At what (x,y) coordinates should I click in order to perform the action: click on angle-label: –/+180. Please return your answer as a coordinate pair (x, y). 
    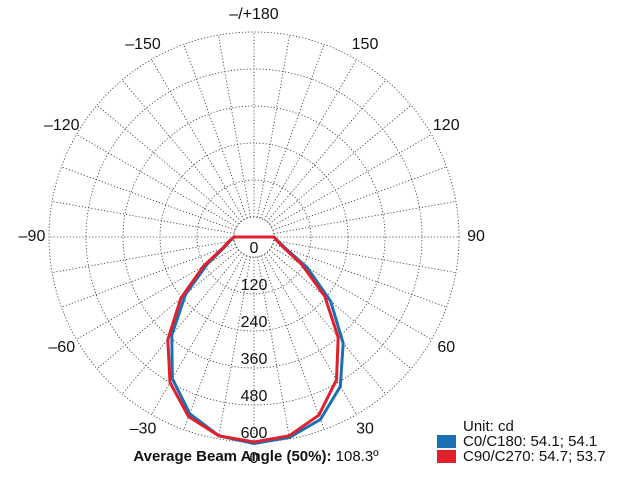
    Looking at the image, I should click on (253, 14).